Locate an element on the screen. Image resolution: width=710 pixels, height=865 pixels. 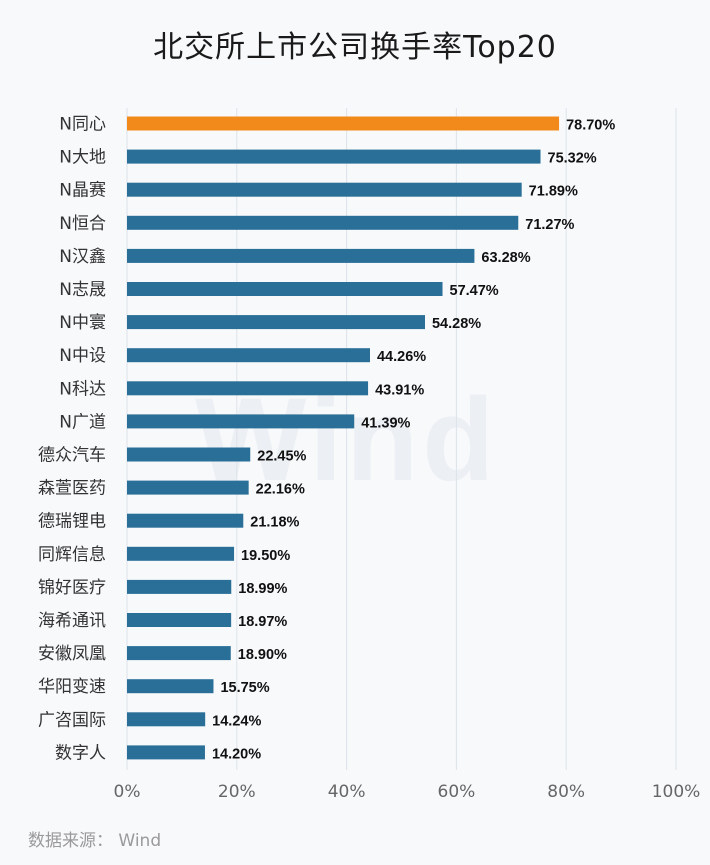
category-label: N志晟 is located at coordinates (82, 290).